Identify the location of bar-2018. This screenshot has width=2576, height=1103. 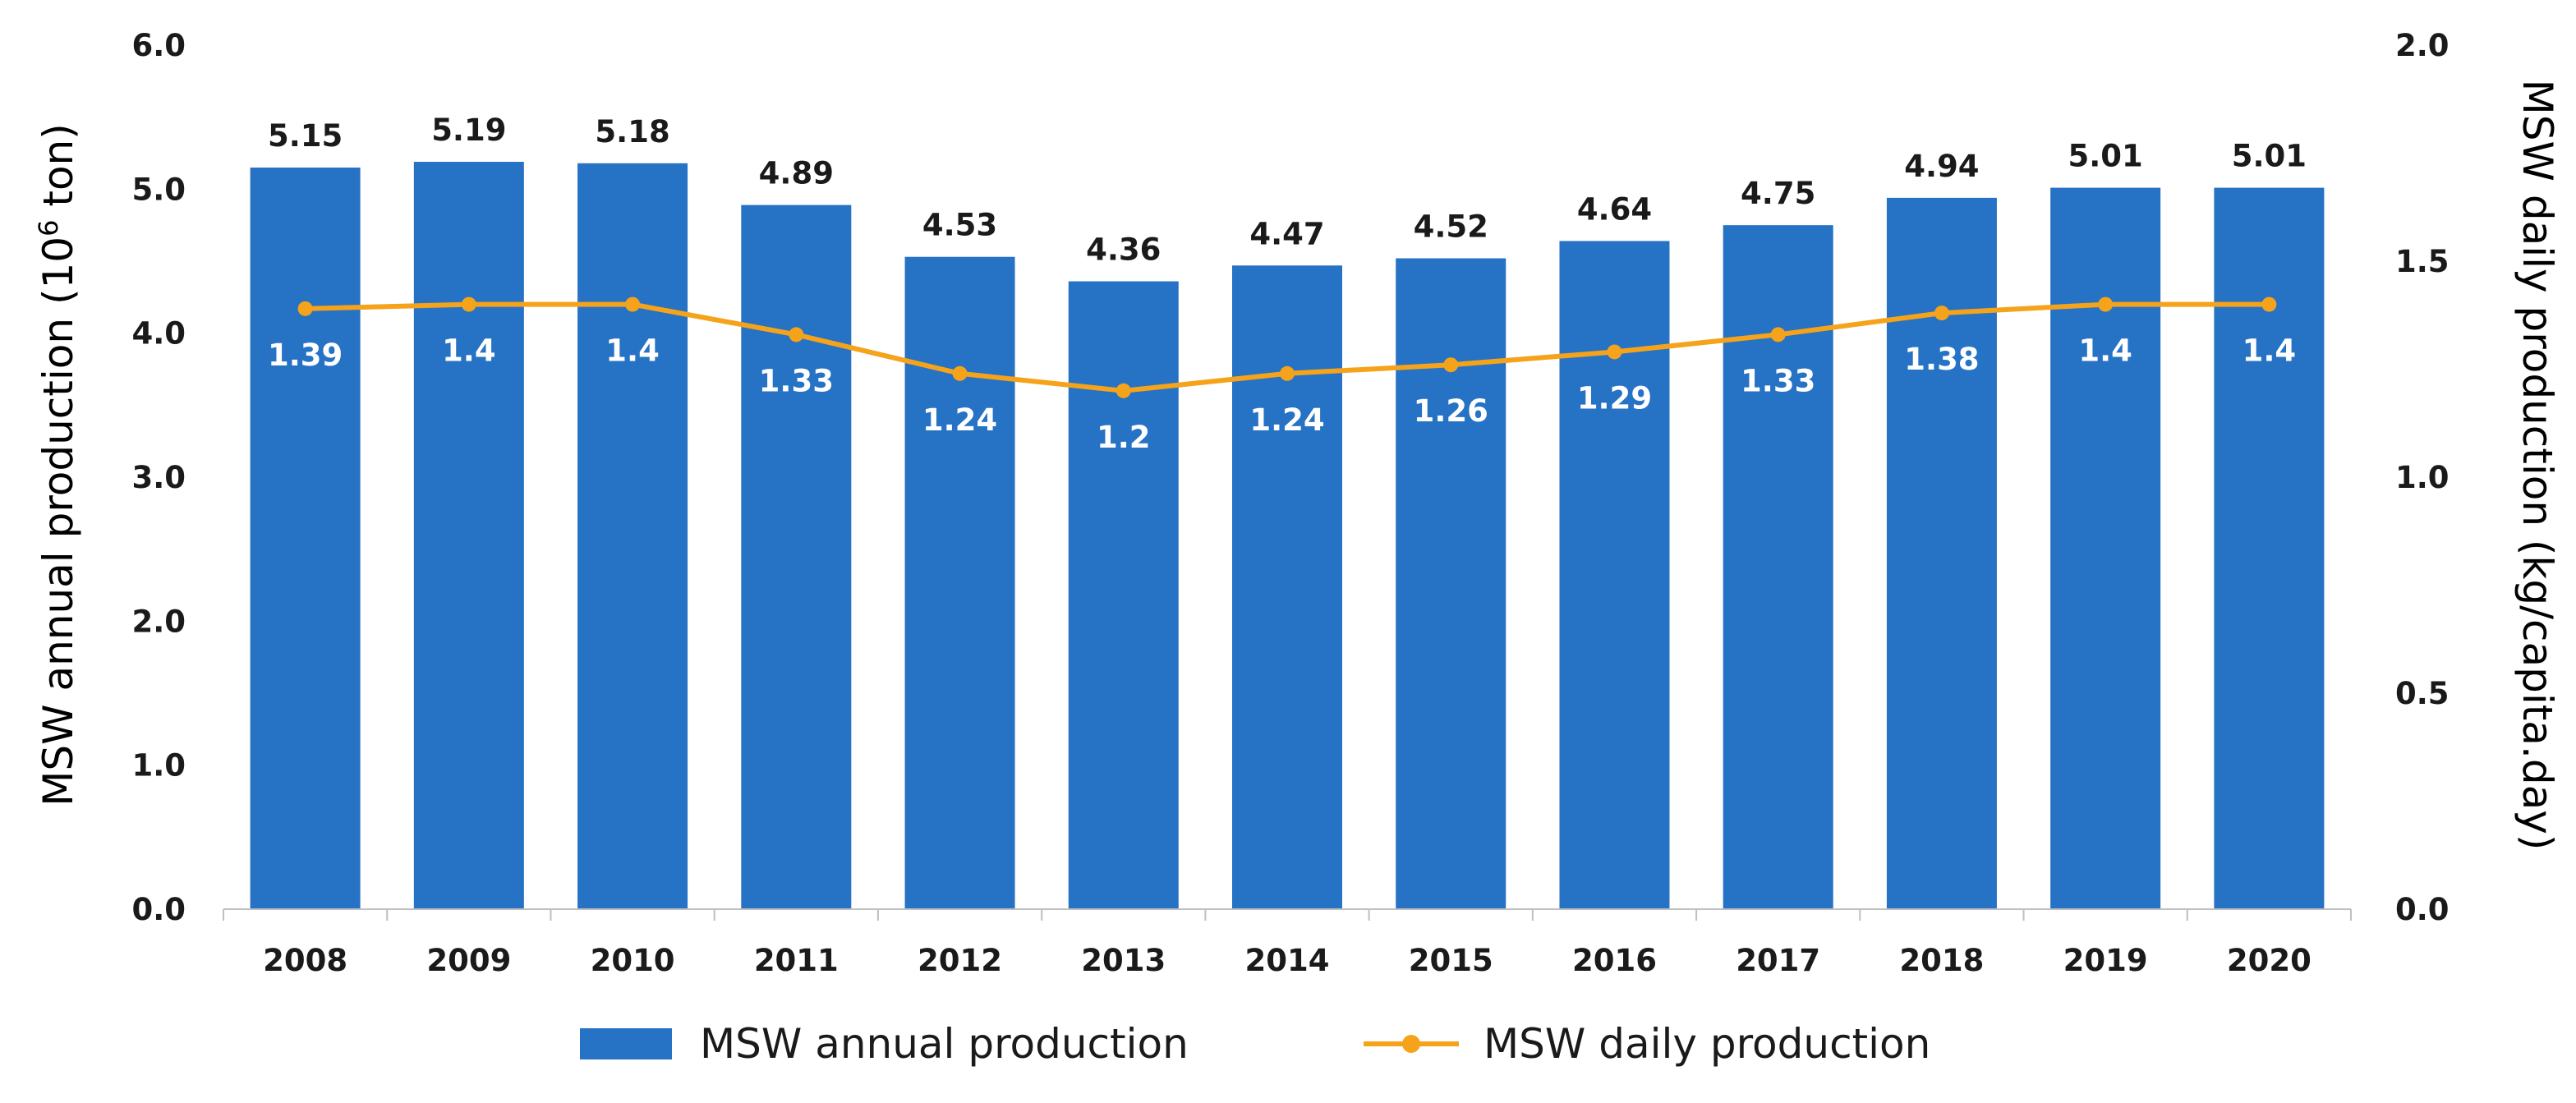
(1941, 553).